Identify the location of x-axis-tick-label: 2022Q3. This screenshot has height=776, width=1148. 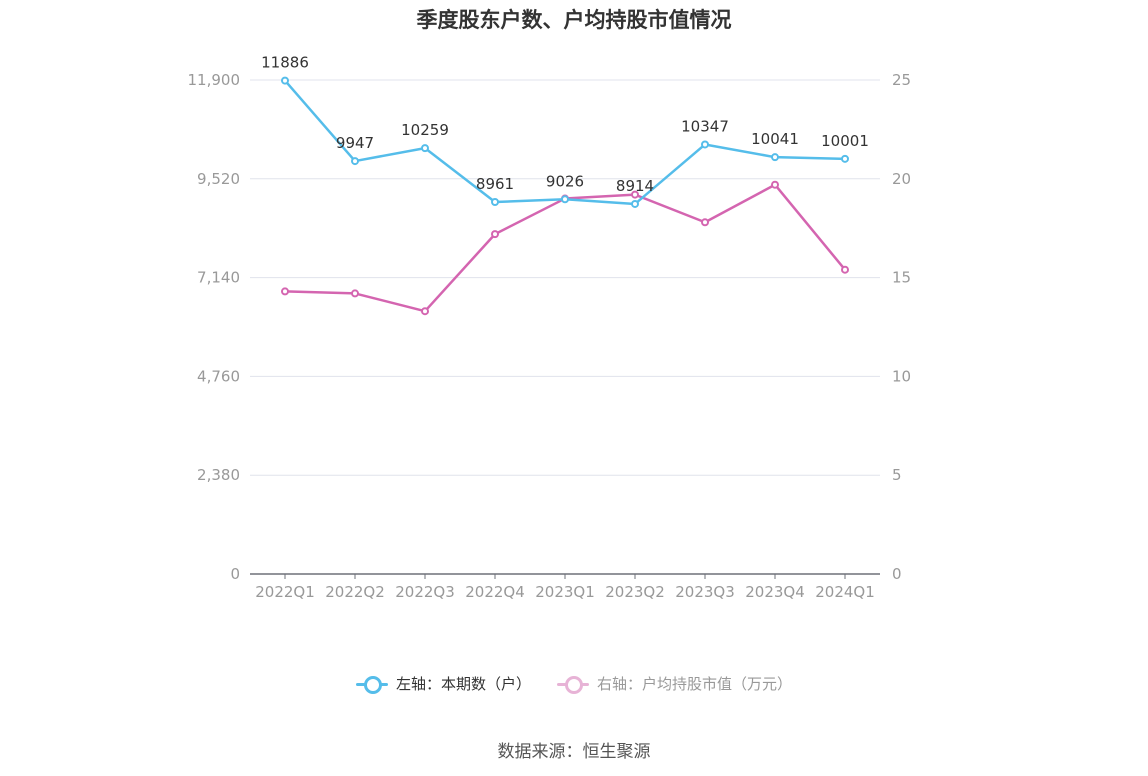
(425, 592).